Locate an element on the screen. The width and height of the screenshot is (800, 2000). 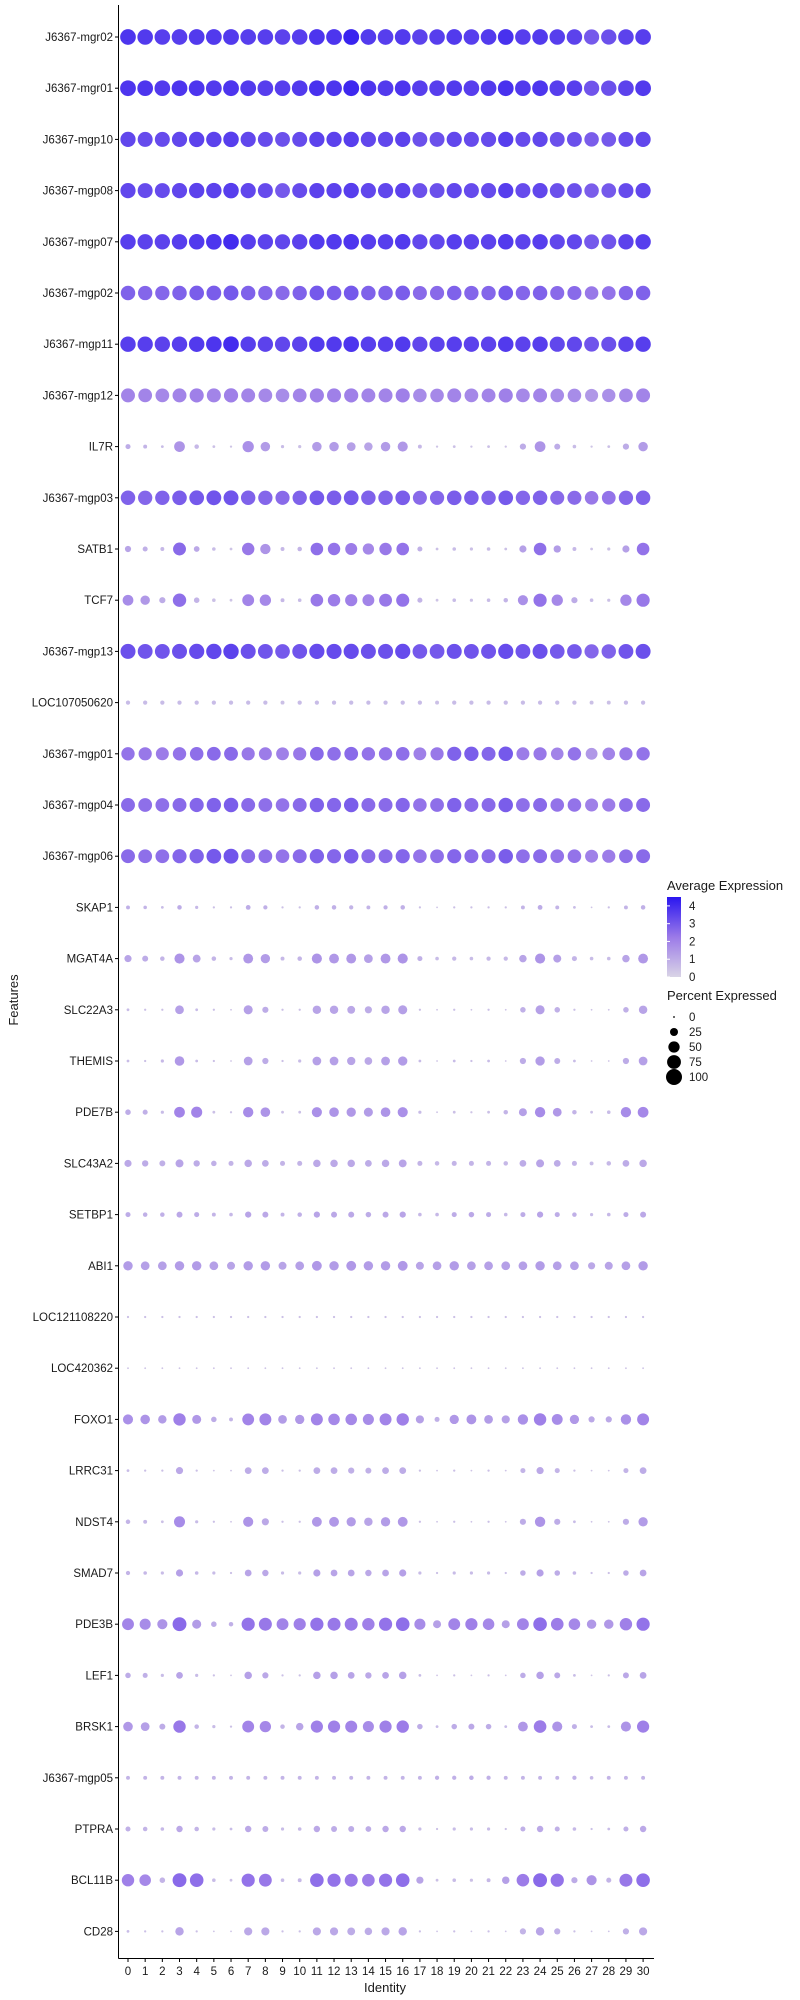
identity-label: 22 is located at coordinates (505, 1972).